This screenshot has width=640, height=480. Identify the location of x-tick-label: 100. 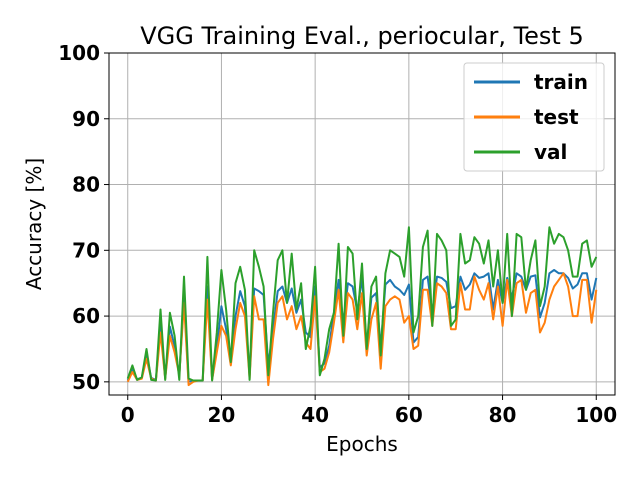
(596, 415).